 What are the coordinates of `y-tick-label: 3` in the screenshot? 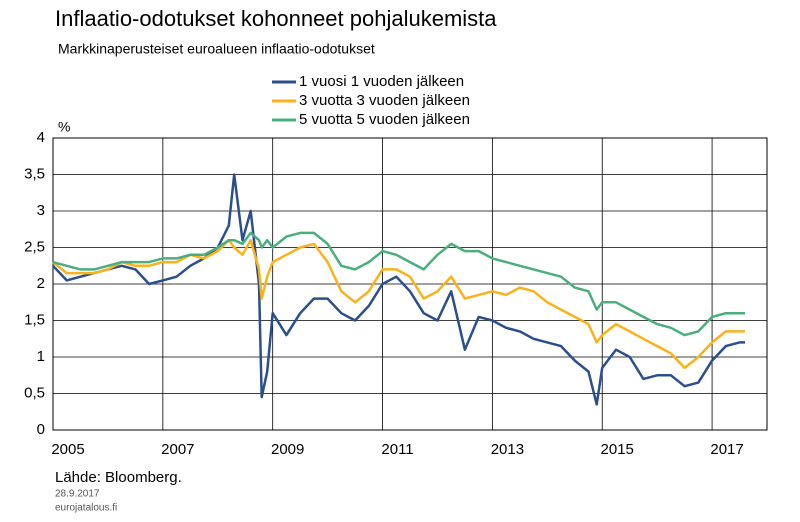 It's located at (41, 210).